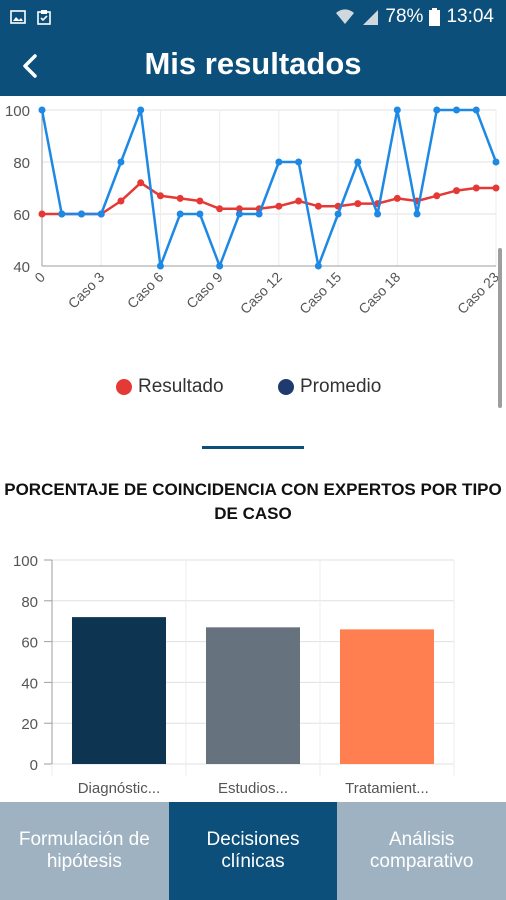 Image resolution: width=506 pixels, height=900 pixels. I want to click on section-divider, so click(253, 447).